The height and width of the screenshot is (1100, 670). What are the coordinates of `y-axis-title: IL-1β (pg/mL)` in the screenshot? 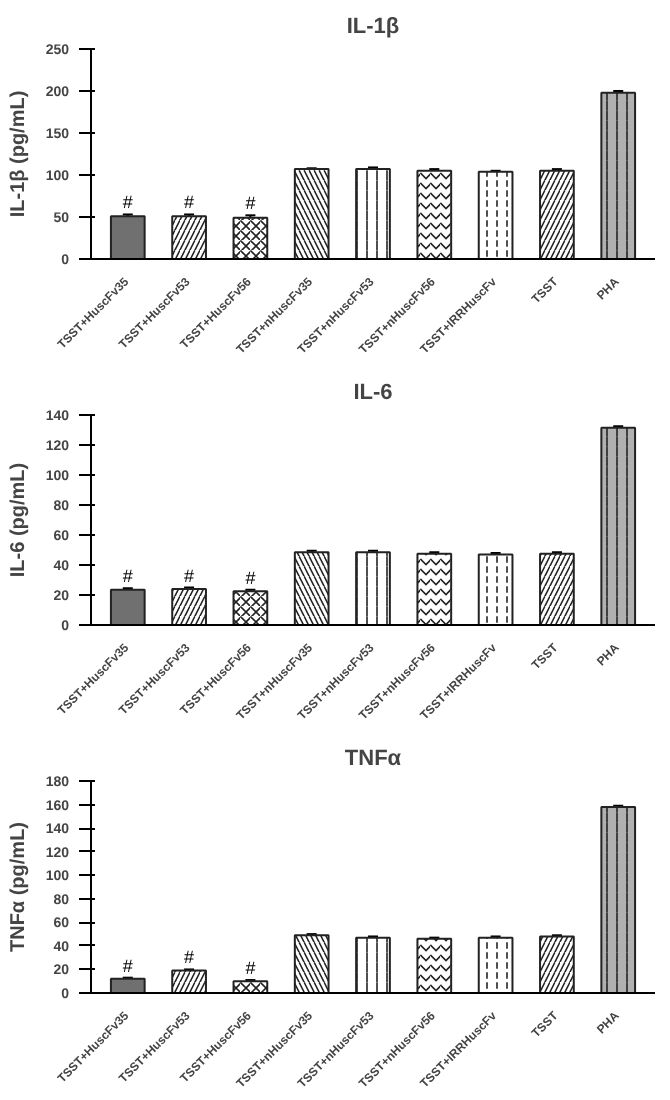 It's located at (18, 154).